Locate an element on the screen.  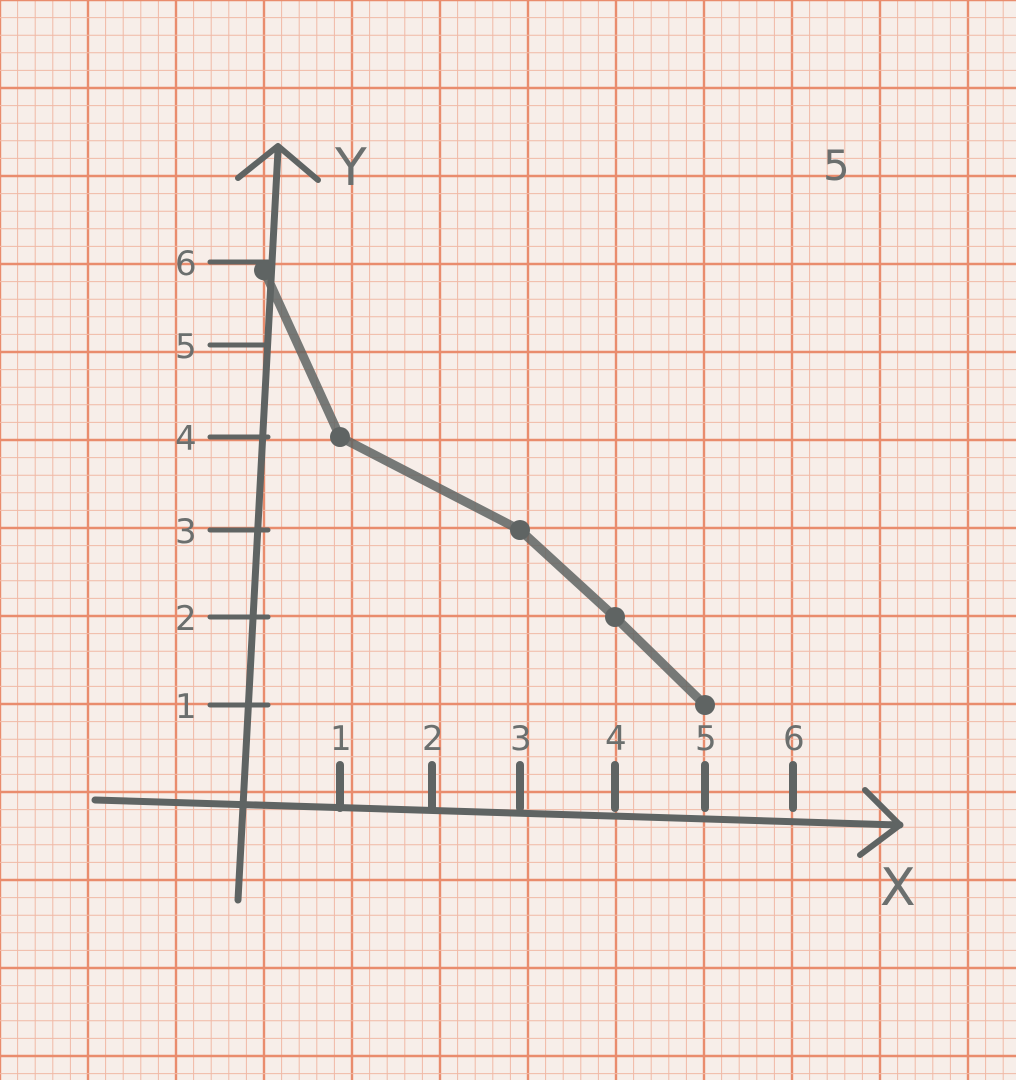
y-tick-label: 6 is located at coordinates (186, 264).